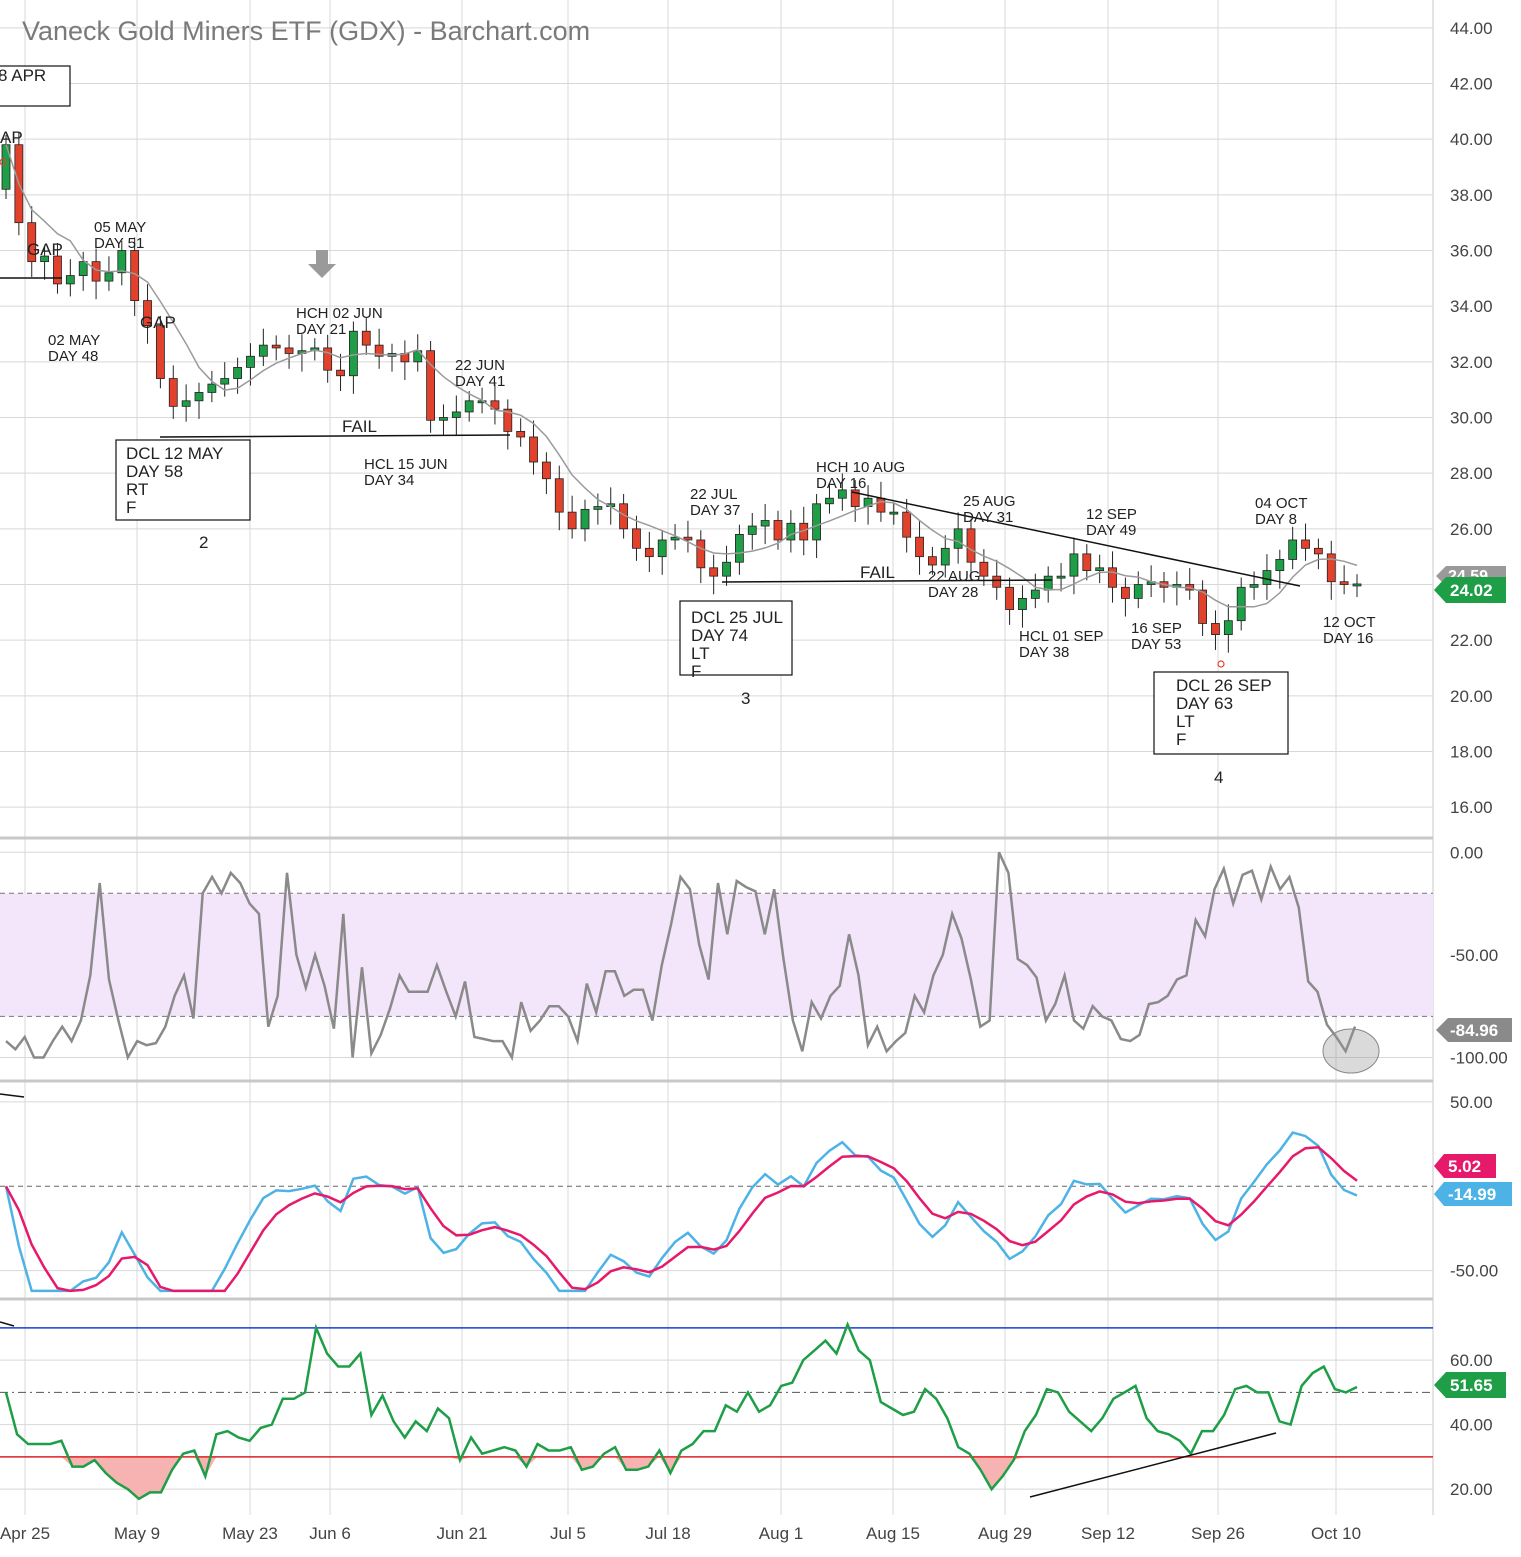 The width and height of the screenshot is (1521, 1557). Describe the element at coordinates (1276, 519) in the screenshot. I see `annotation-label: DAY 8` at that location.